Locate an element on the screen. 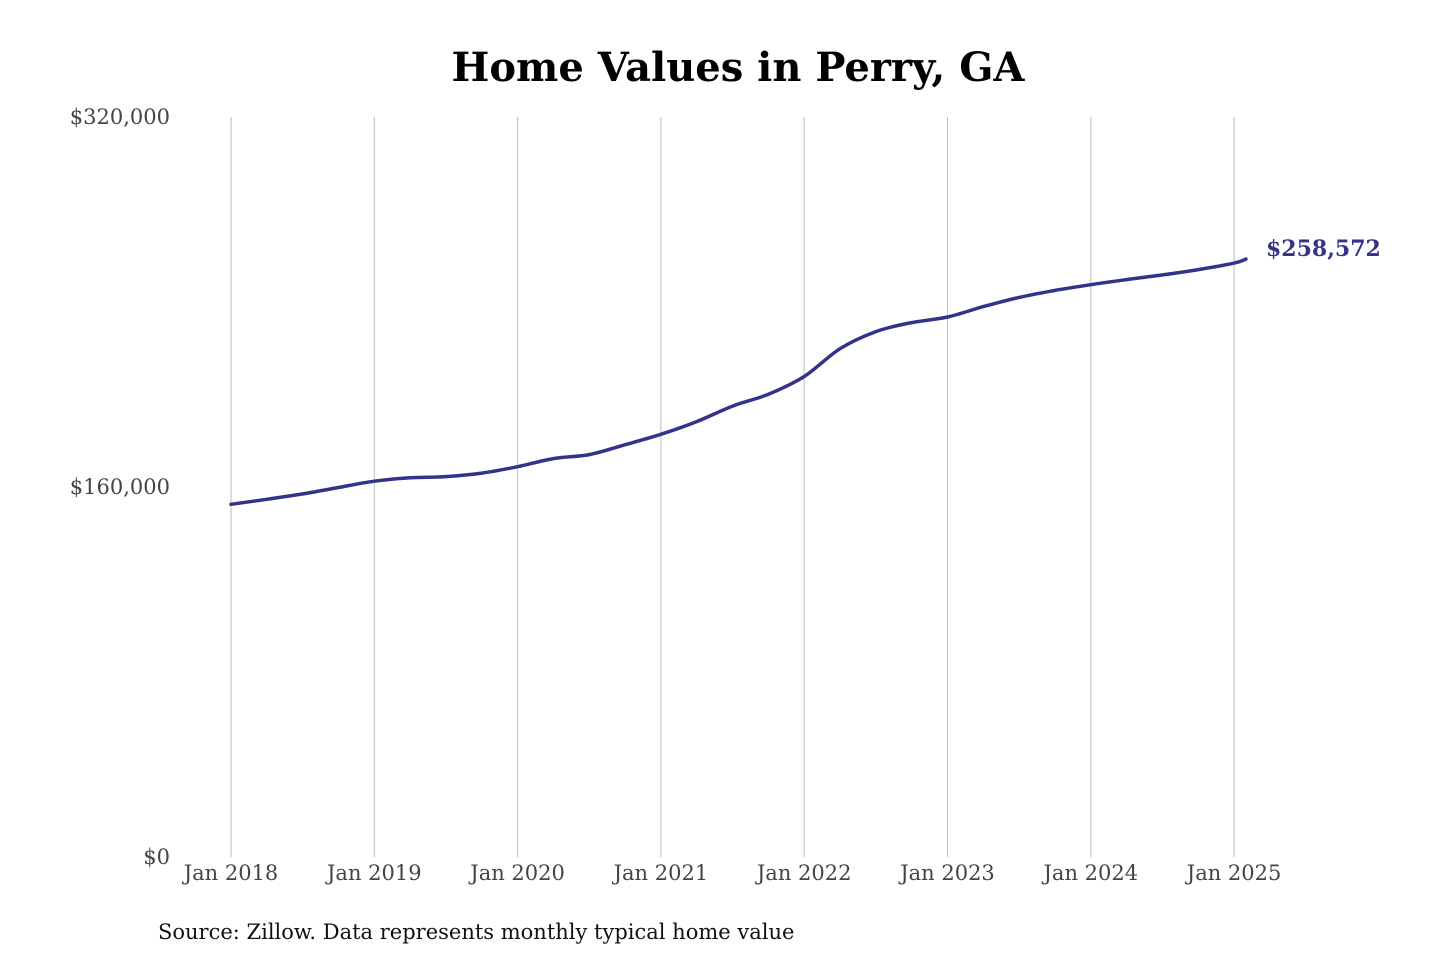 The image size is (1440, 960). x-tick-label: Jan 2024 is located at coordinates (1090, 873).